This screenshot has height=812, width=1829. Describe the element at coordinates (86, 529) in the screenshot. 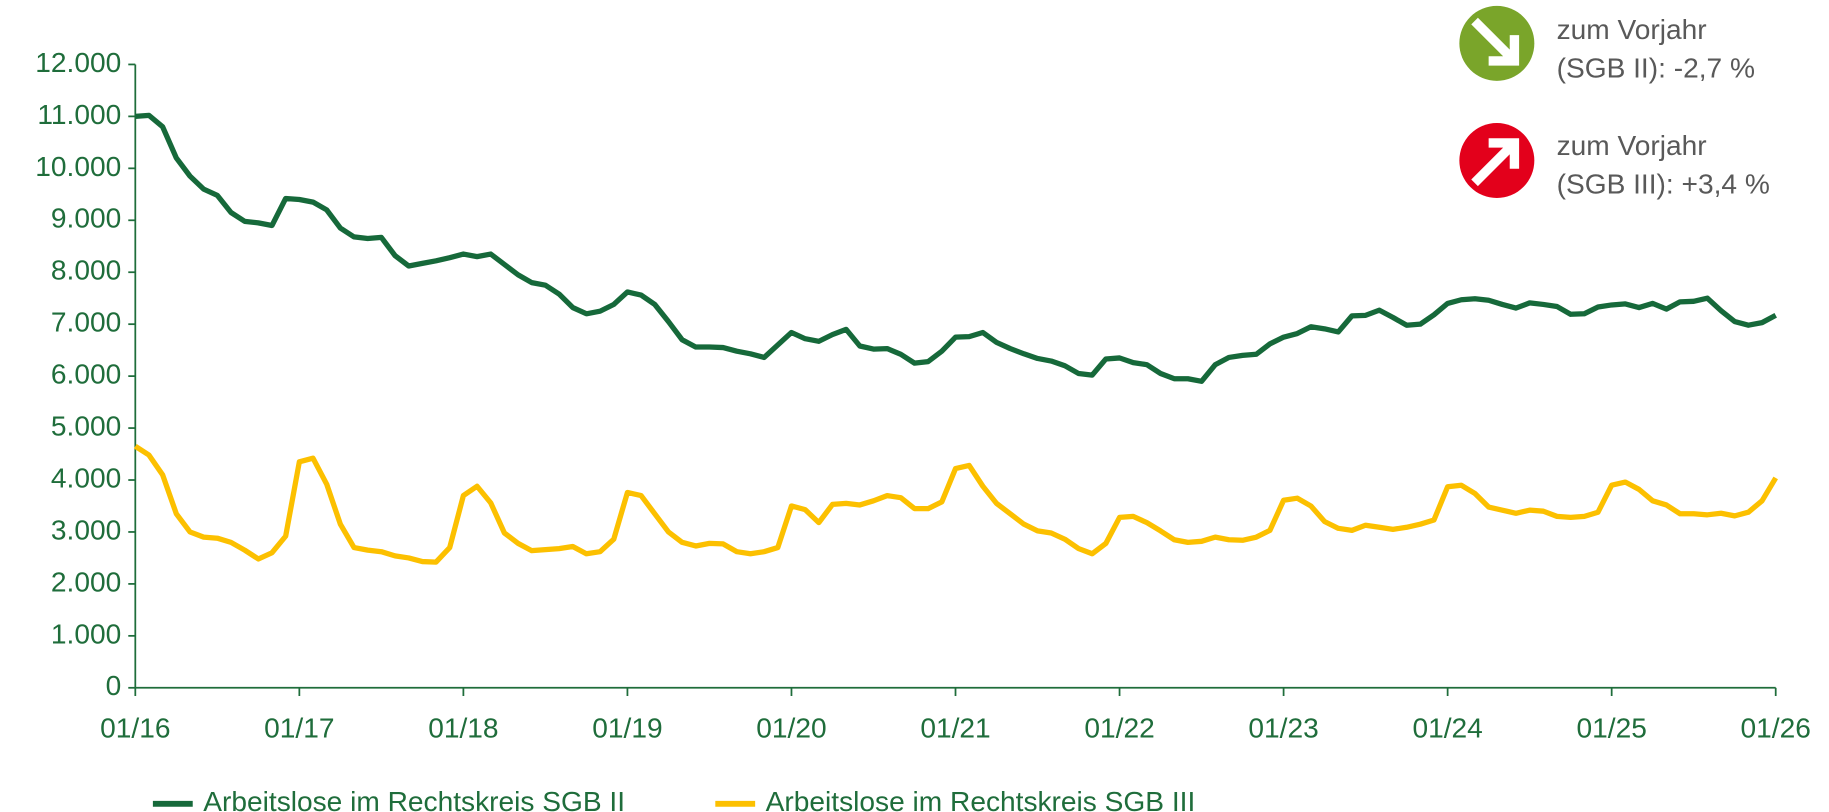

I see `y-tick-label: 3.000` at that location.